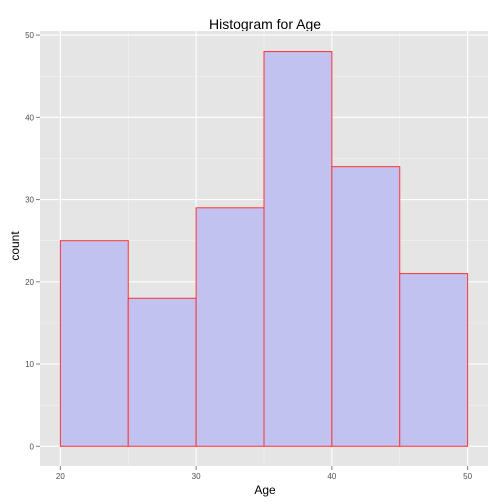  What do you see at coordinates (29, 282) in the screenshot?
I see `y-tick-label: 20` at bounding box center [29, 282].